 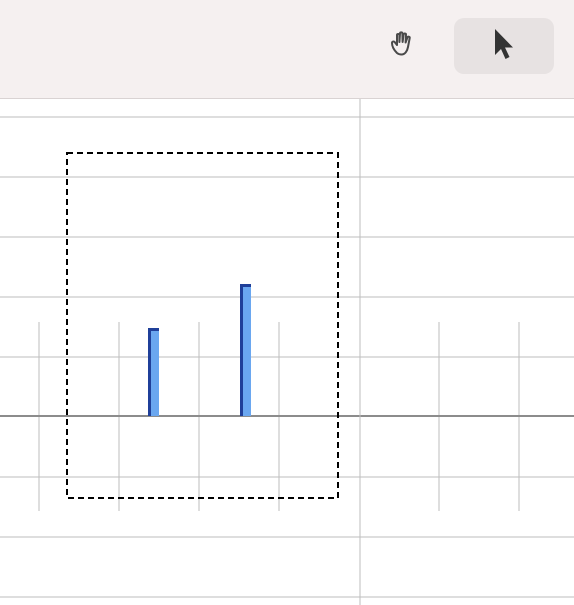 I want to click on pointer-tool-button, so click(x=504, y=46).